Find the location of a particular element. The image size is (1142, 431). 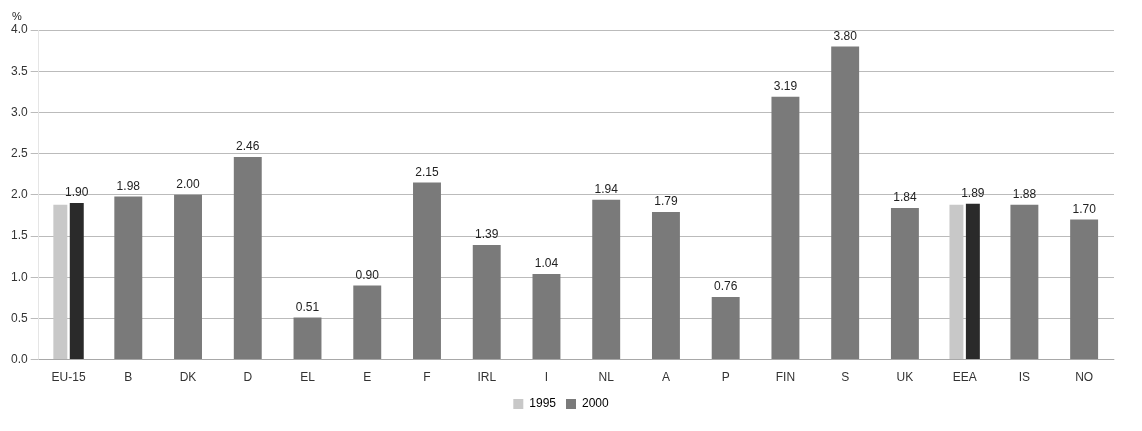

data-label: 1.39 is located at coordinates (487, 234).